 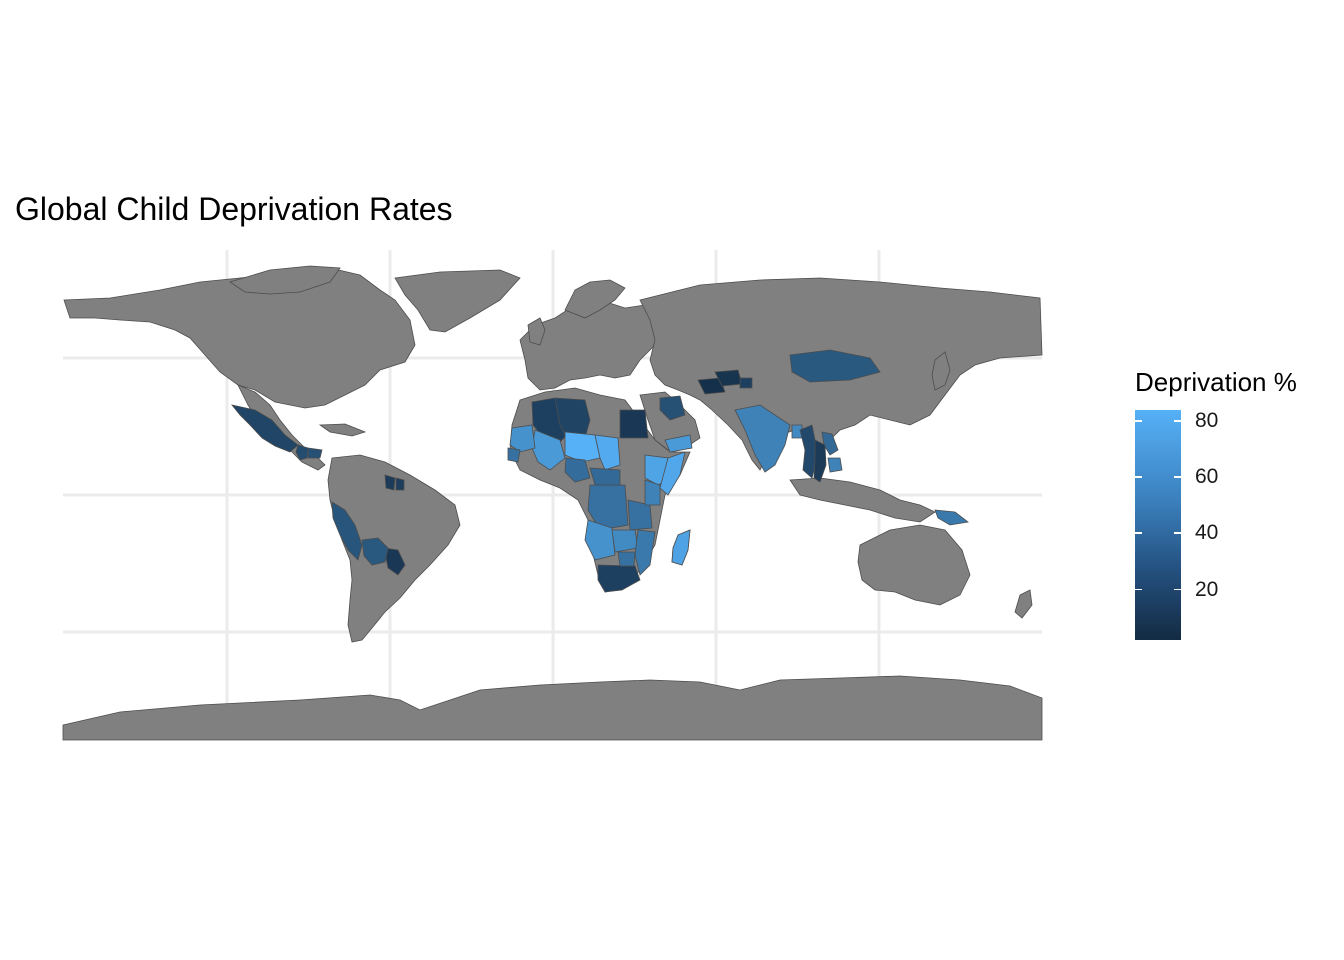 What do you see at coordinates (820, 461) in the screenshot?
I see `country-thailand` at bounding box center [820, 461].